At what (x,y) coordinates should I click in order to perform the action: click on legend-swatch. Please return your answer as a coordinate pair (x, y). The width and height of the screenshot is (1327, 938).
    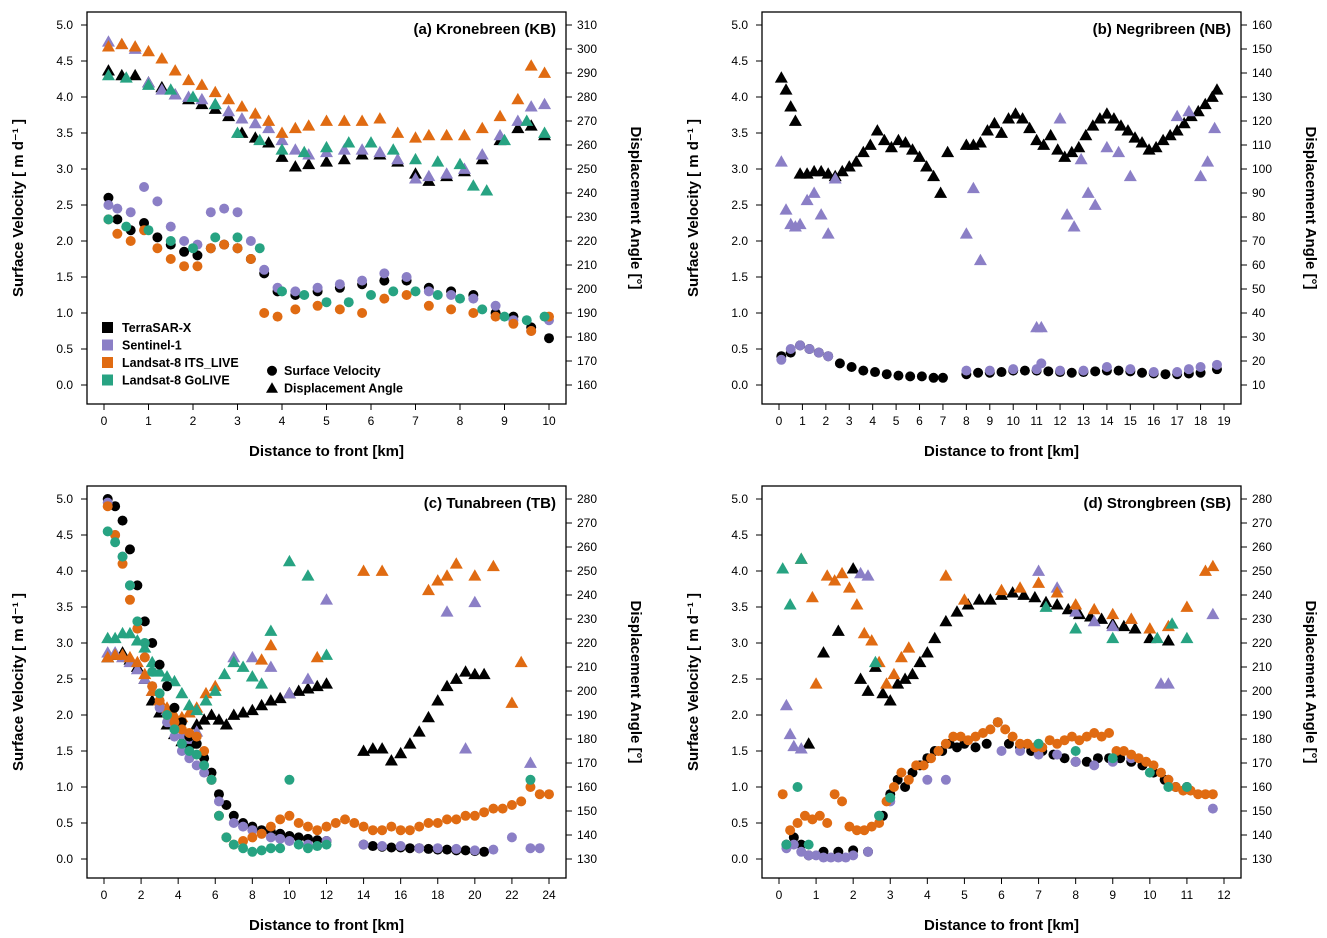
    Looking at the image, I should click on (107, 345).